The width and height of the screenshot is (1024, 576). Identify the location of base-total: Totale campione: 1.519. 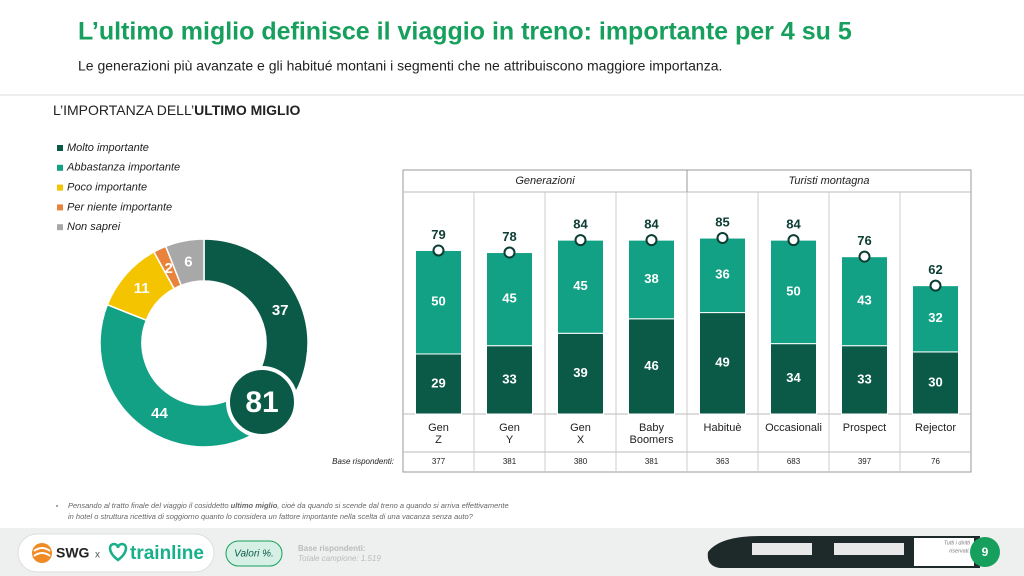
(339, 558).